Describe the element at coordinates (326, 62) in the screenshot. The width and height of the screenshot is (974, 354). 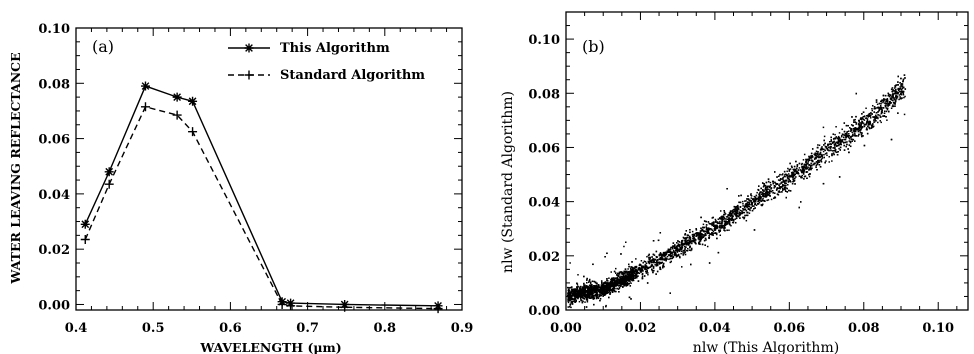
I see `panel-a-legend: This Algorithm Standard Algorithm` at that location.